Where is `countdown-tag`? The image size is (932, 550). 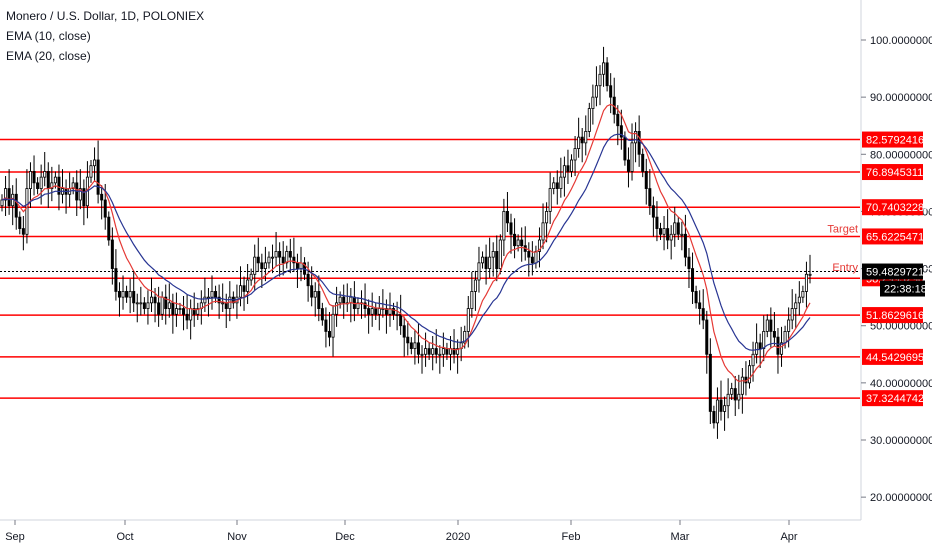
countdown-tag is located at coordinates (902, 288).